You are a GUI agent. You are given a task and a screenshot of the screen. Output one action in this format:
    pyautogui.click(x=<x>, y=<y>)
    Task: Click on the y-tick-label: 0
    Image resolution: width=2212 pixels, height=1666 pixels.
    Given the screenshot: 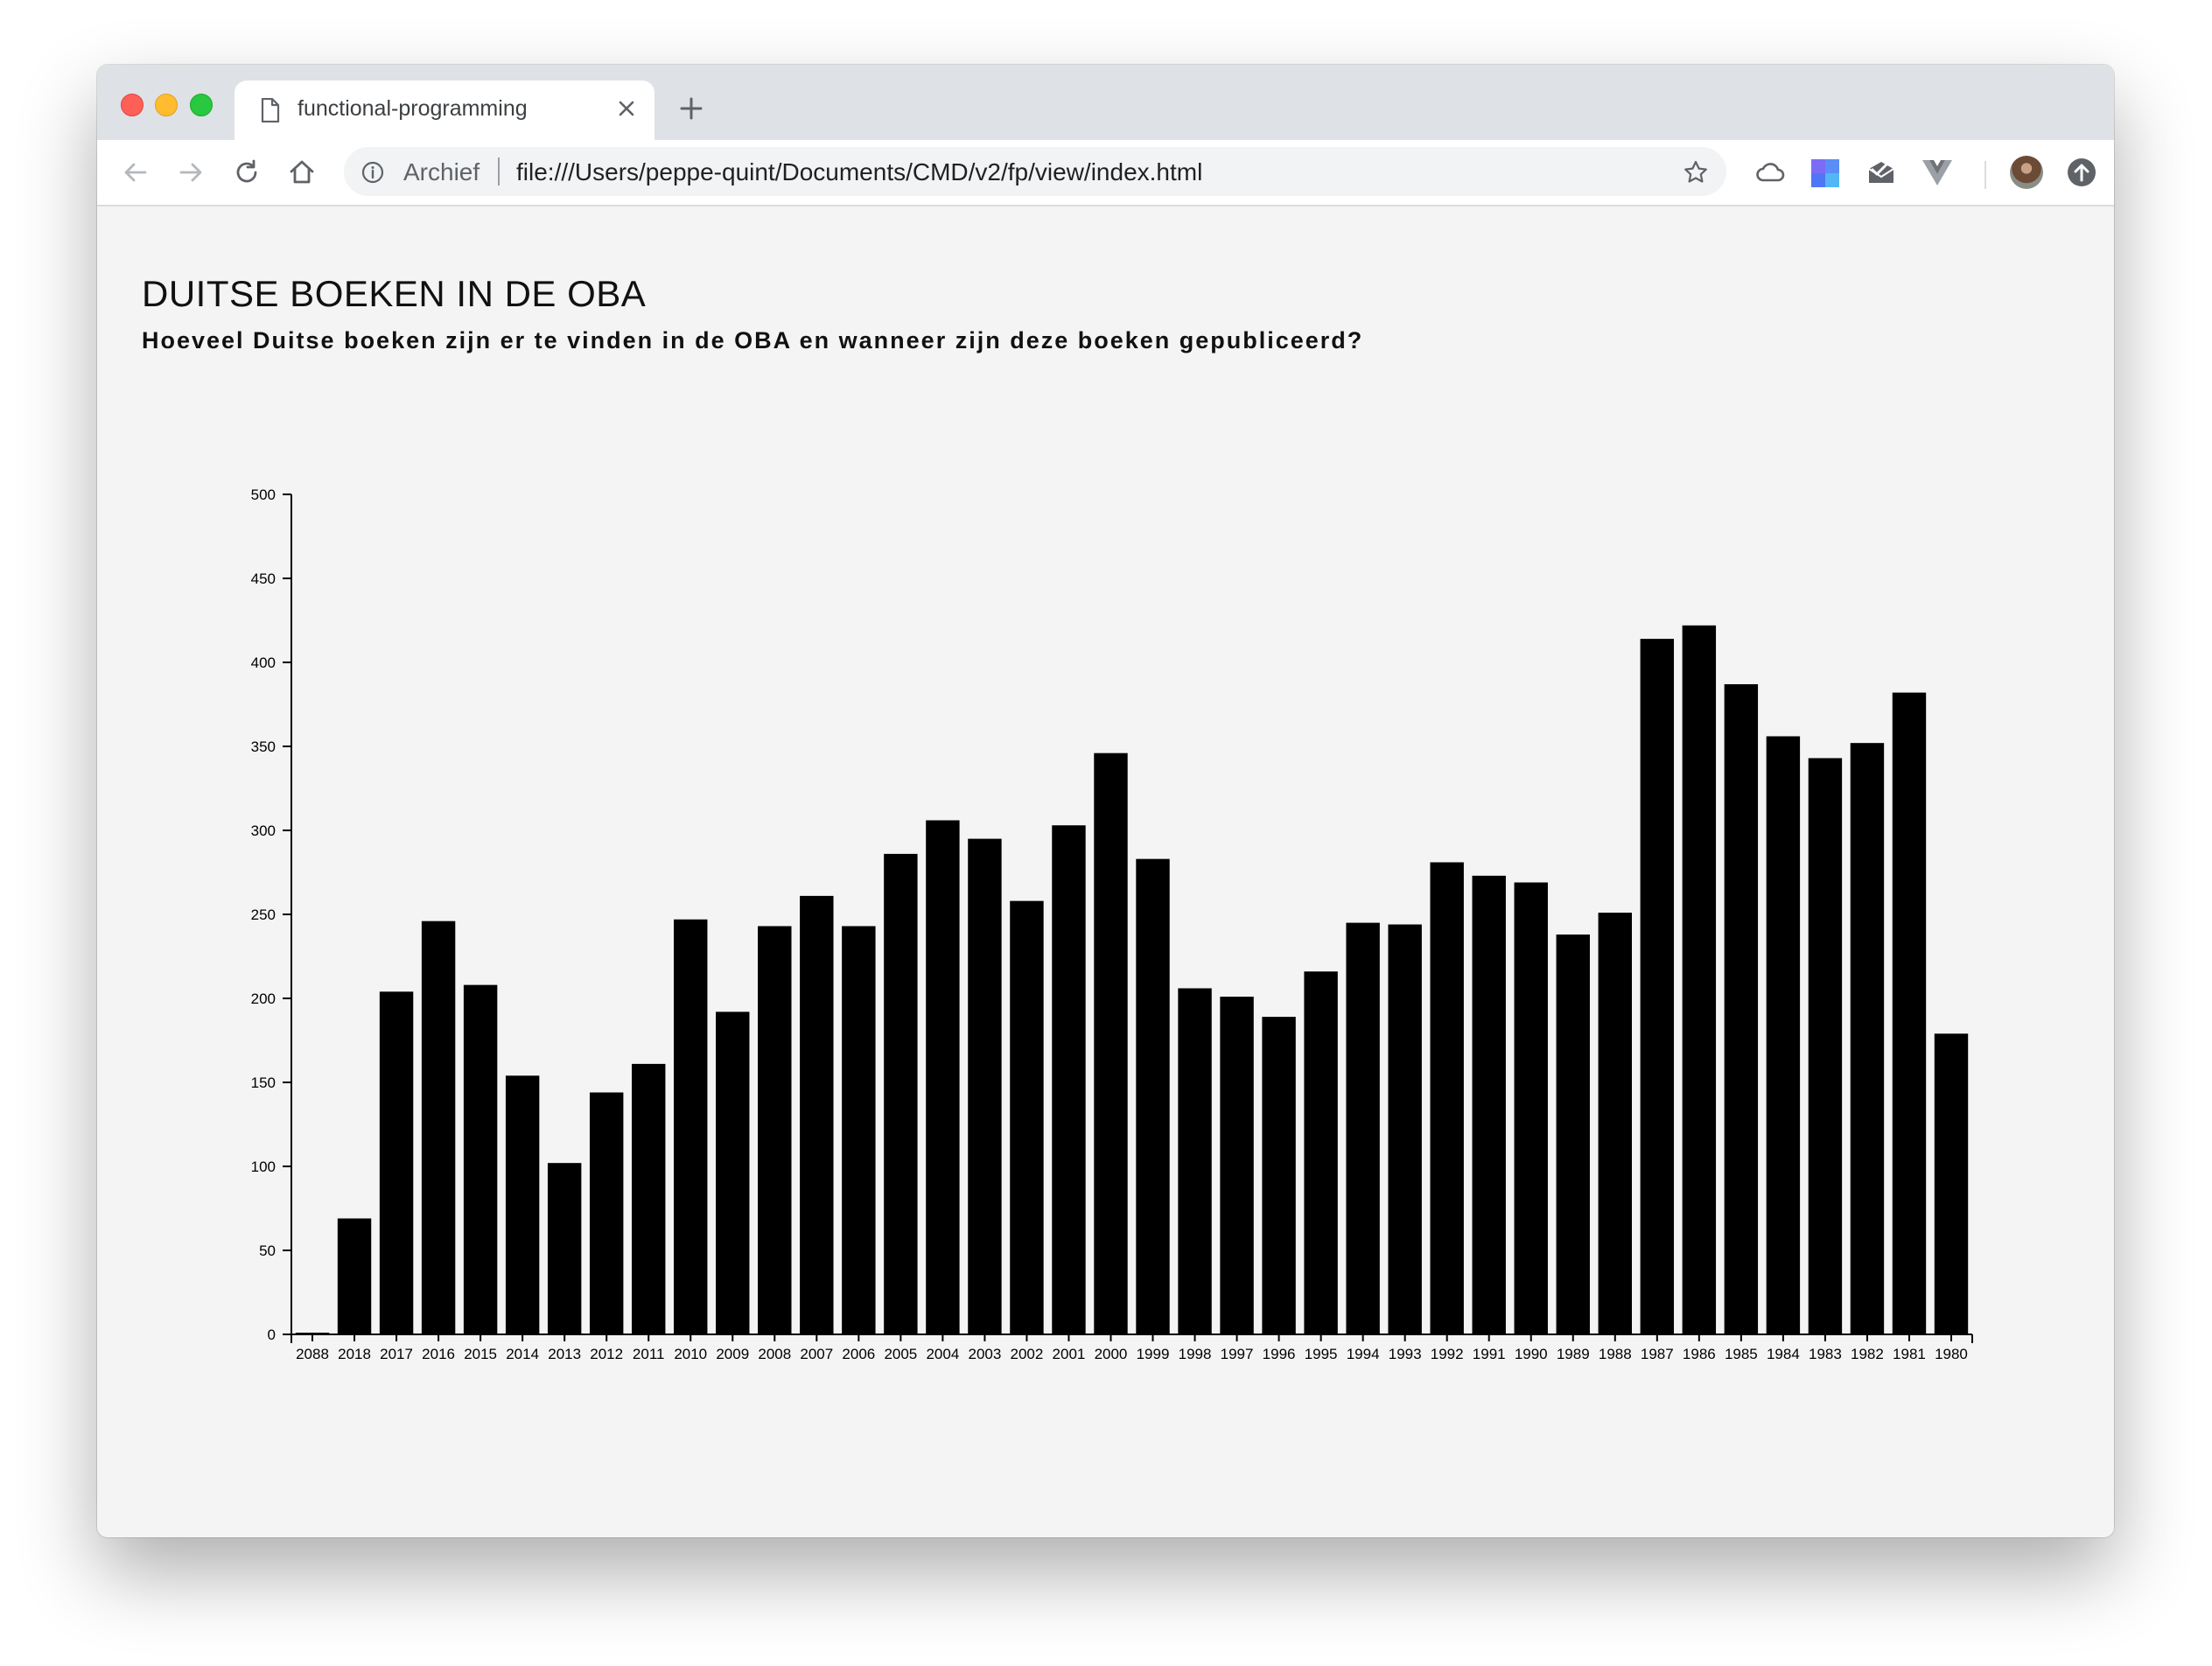 What is the action you would take?
    pyautogui.click(x=272, y=1334)
    